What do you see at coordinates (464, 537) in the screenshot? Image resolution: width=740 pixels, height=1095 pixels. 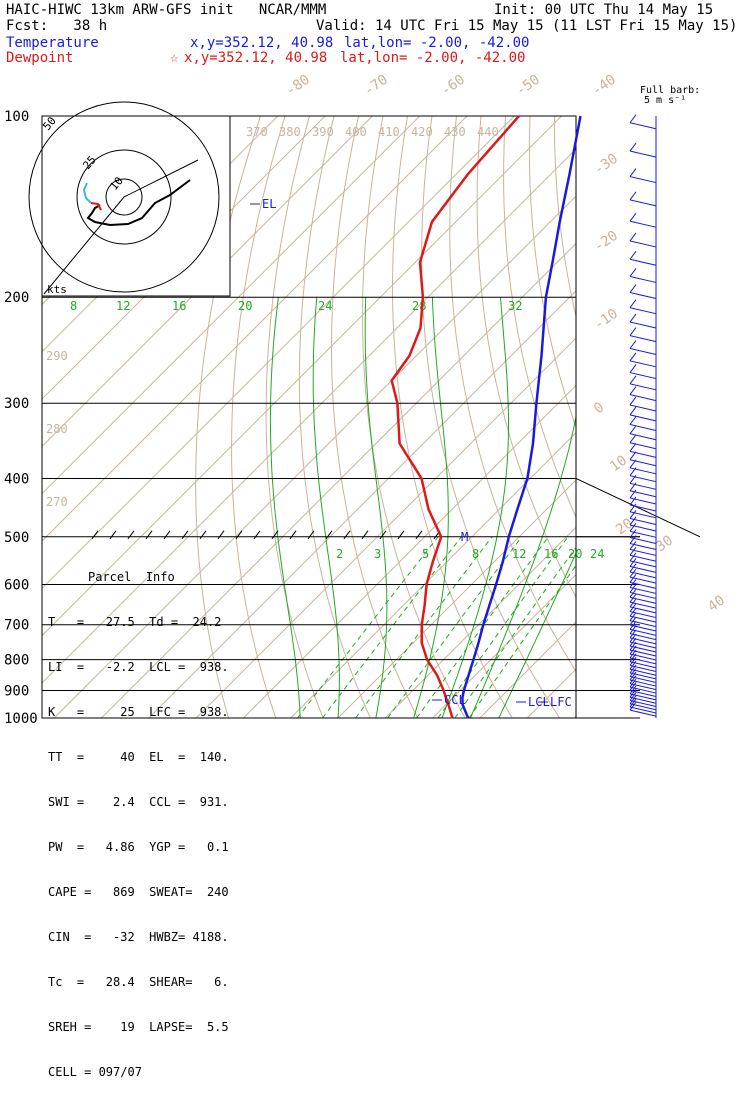 I see `level-label: M` at bounding box center [464, 537].